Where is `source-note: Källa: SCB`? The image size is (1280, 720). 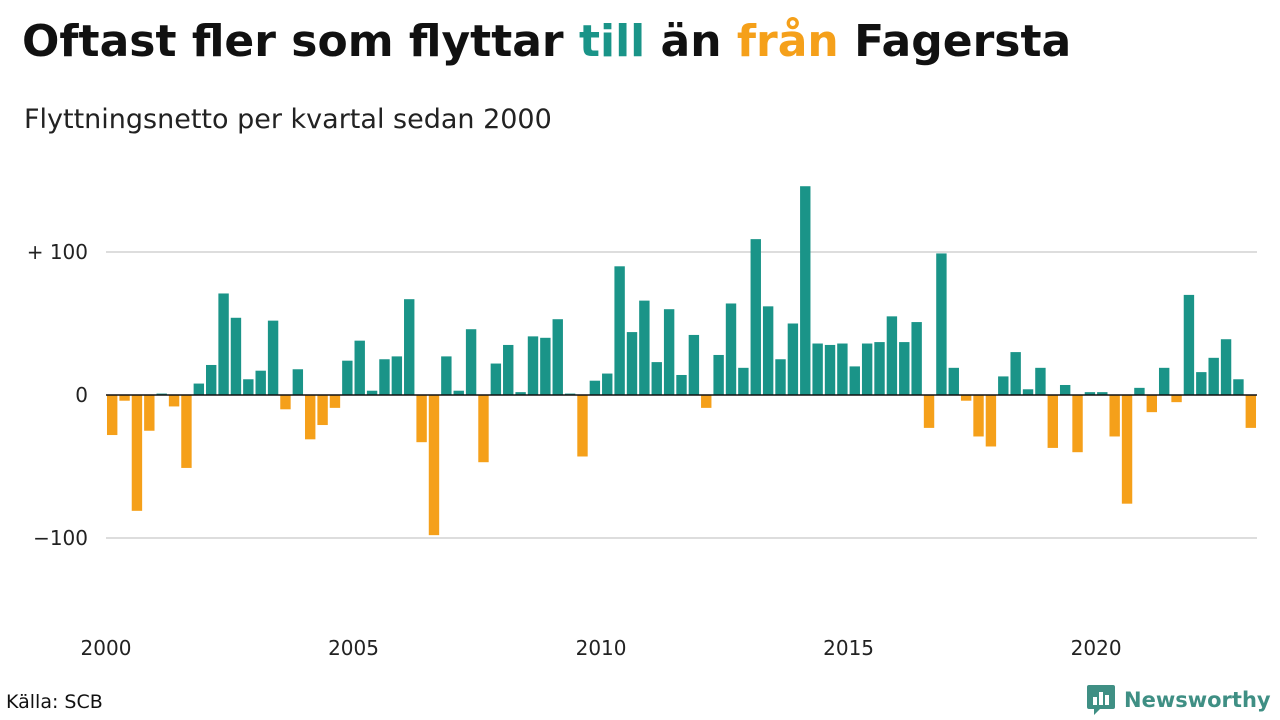
source-note: Källa: SCB is located at coordinates (54, 702).